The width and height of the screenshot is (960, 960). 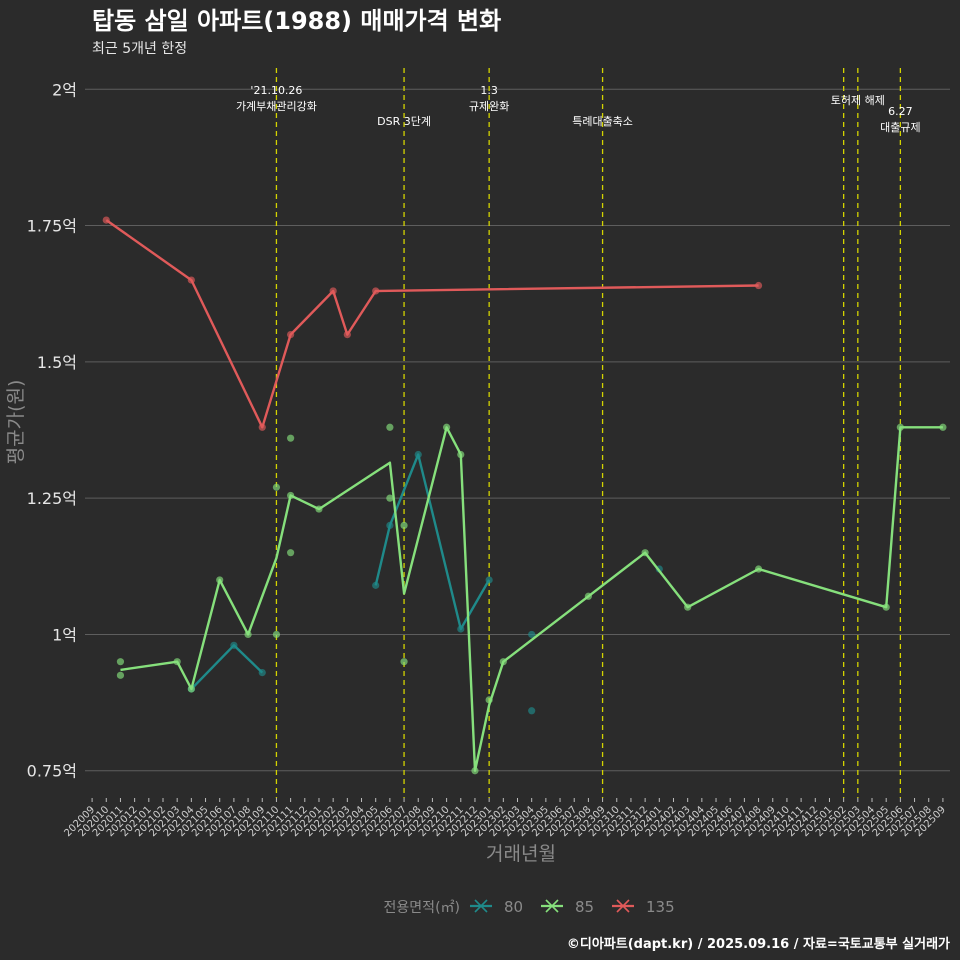 What do you see at coordinates (422, 908) in the screenshot?
I see `legend-title: 전용면적(㎡)` at bounding box center [422, 908].